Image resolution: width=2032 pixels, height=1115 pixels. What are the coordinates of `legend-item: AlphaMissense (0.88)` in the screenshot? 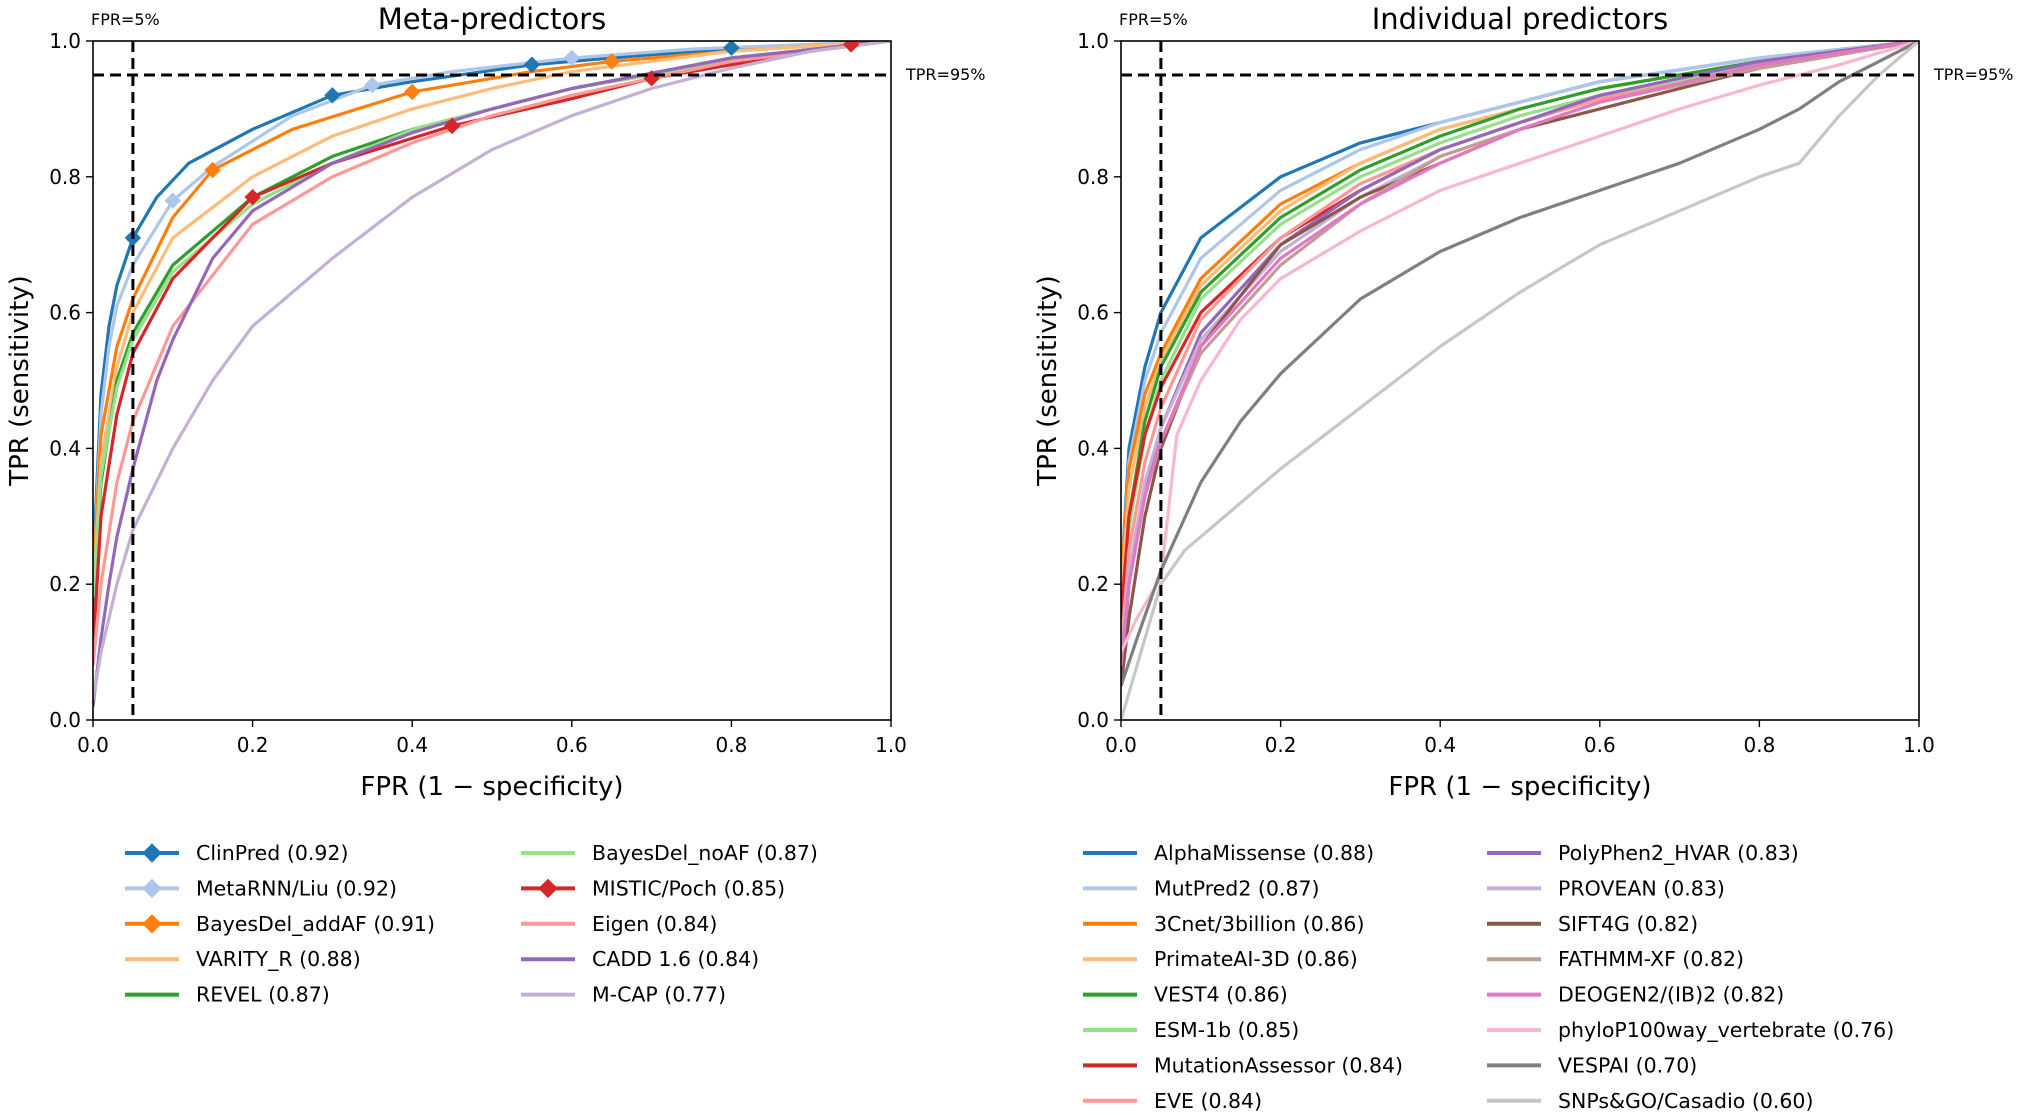 It's located at (1228, 853).